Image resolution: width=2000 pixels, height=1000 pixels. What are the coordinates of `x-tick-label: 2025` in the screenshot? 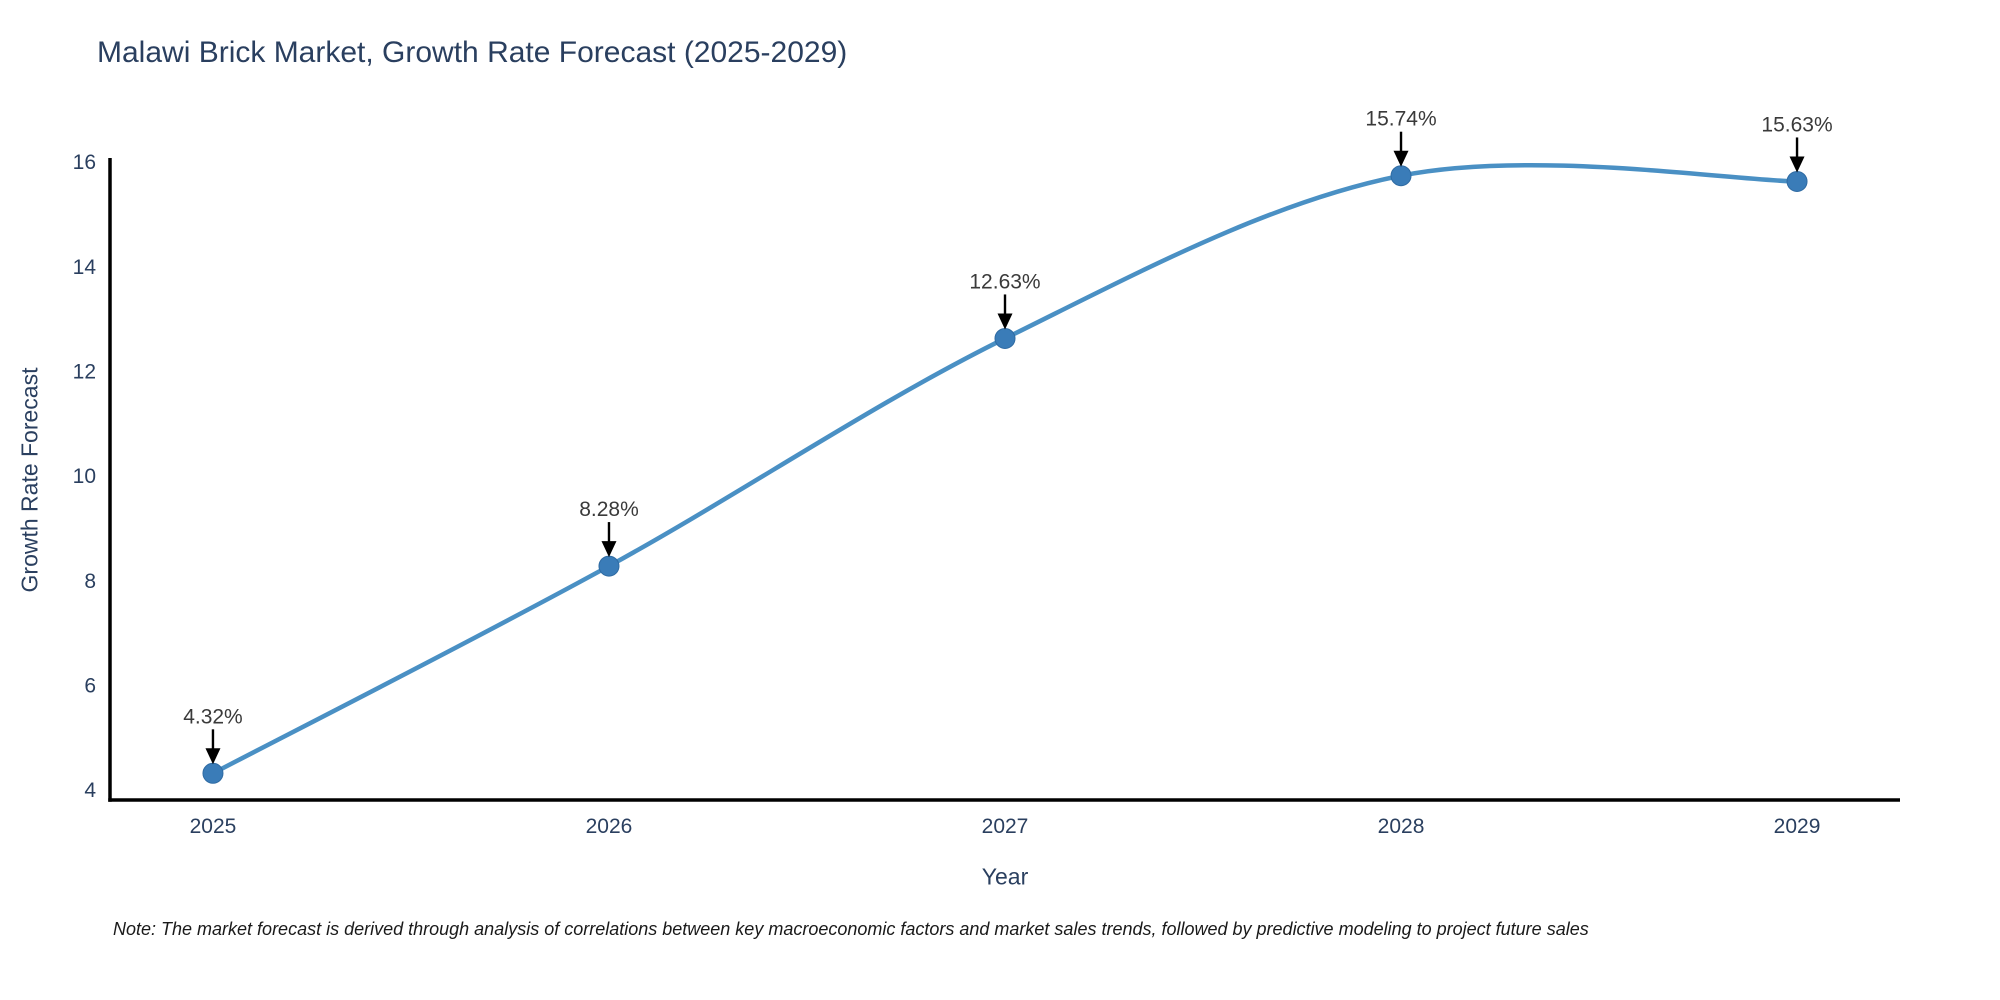 It's located at (213, 826).